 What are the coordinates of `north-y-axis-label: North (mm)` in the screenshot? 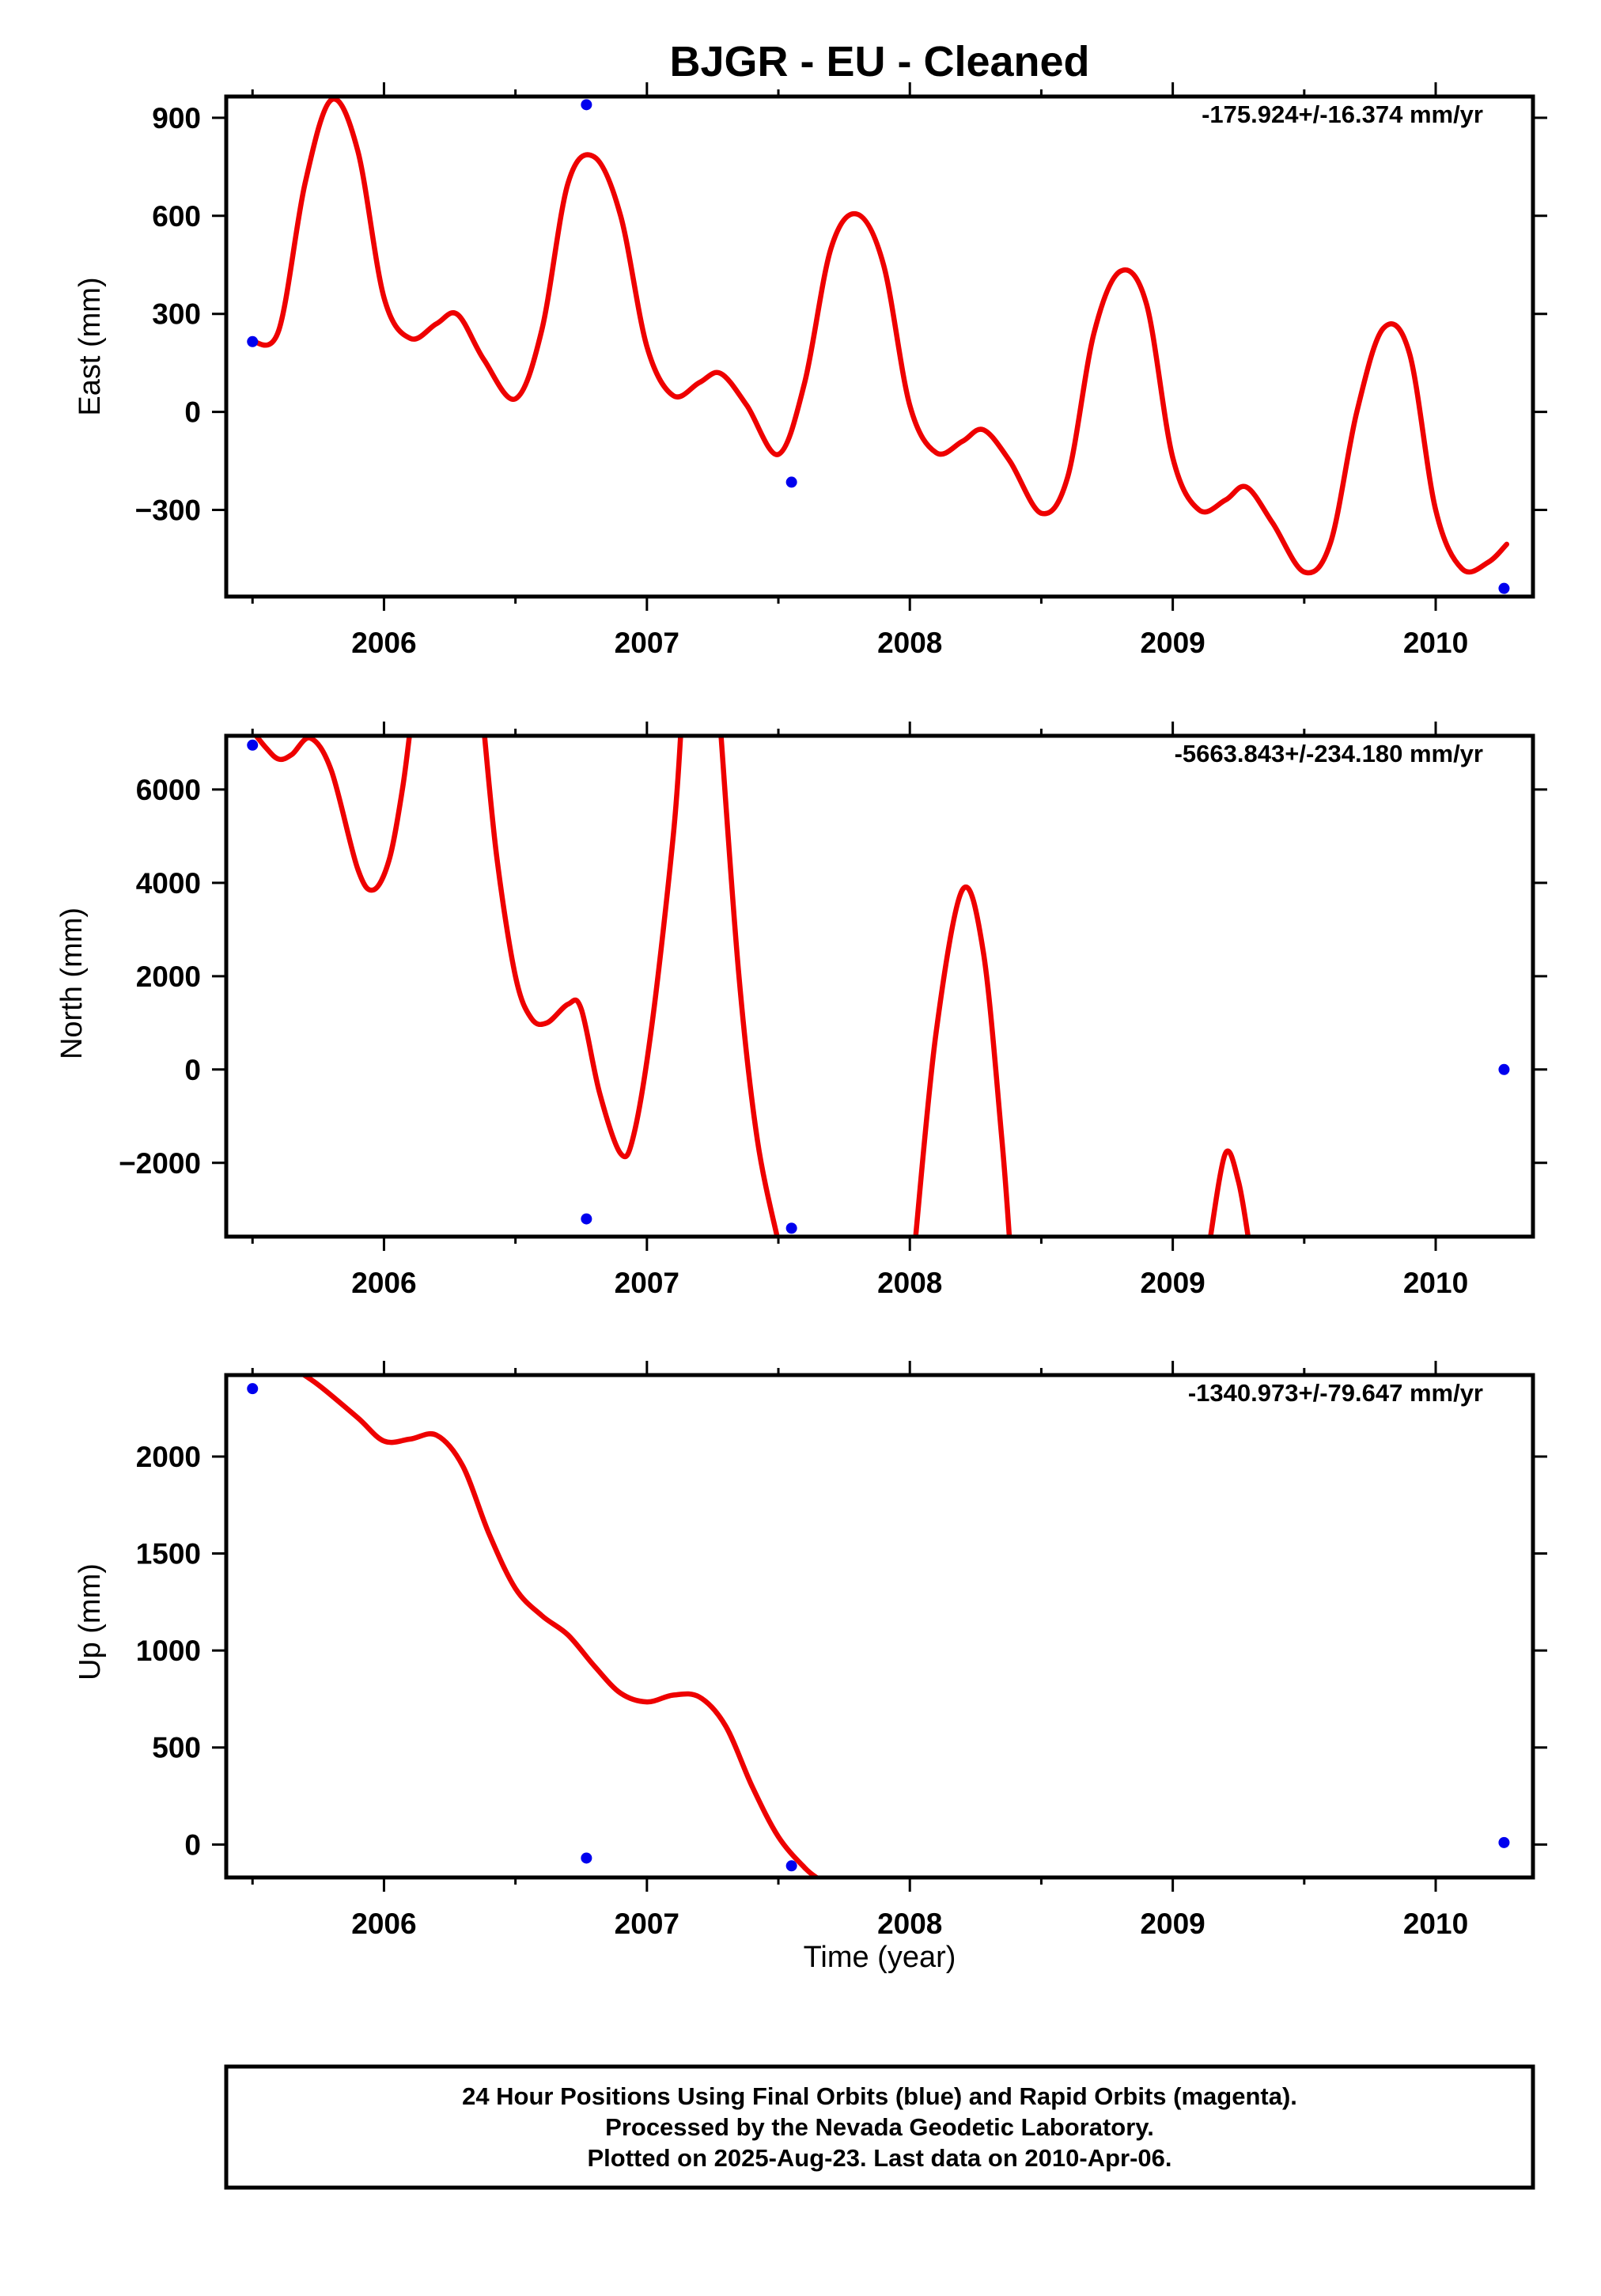 It's located at (72, 983).